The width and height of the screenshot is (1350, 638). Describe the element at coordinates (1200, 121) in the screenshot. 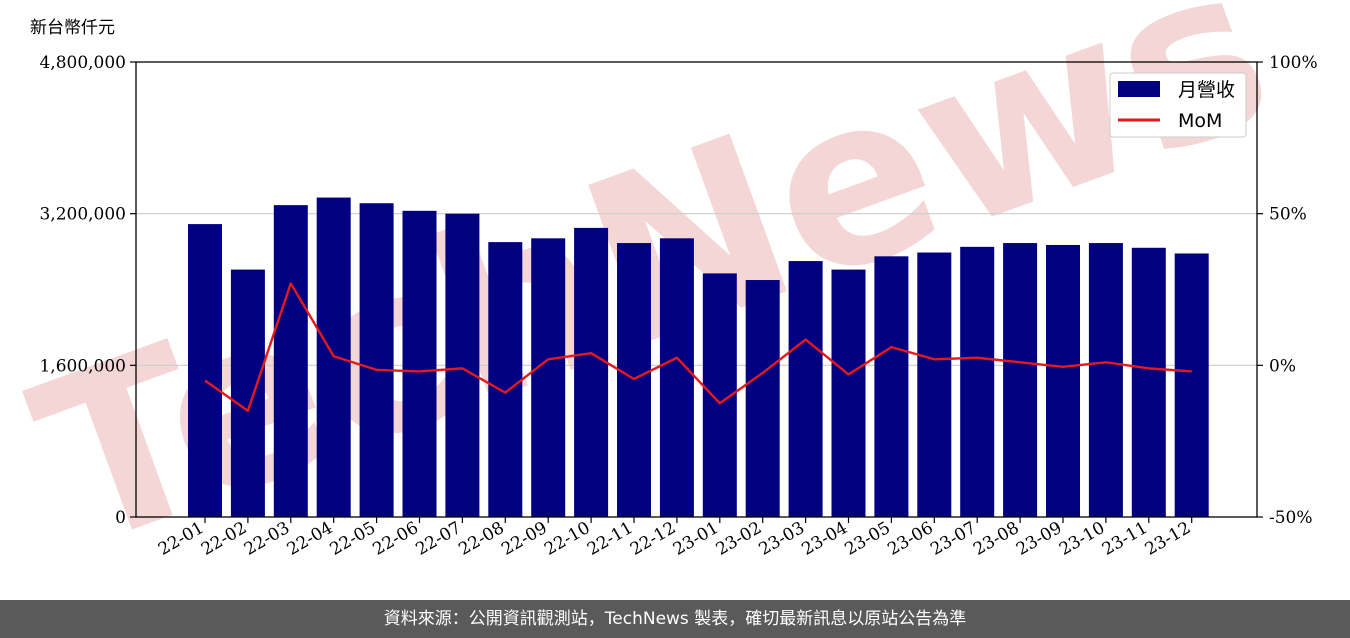

I see `legend-label-mom: MoM` at that location.